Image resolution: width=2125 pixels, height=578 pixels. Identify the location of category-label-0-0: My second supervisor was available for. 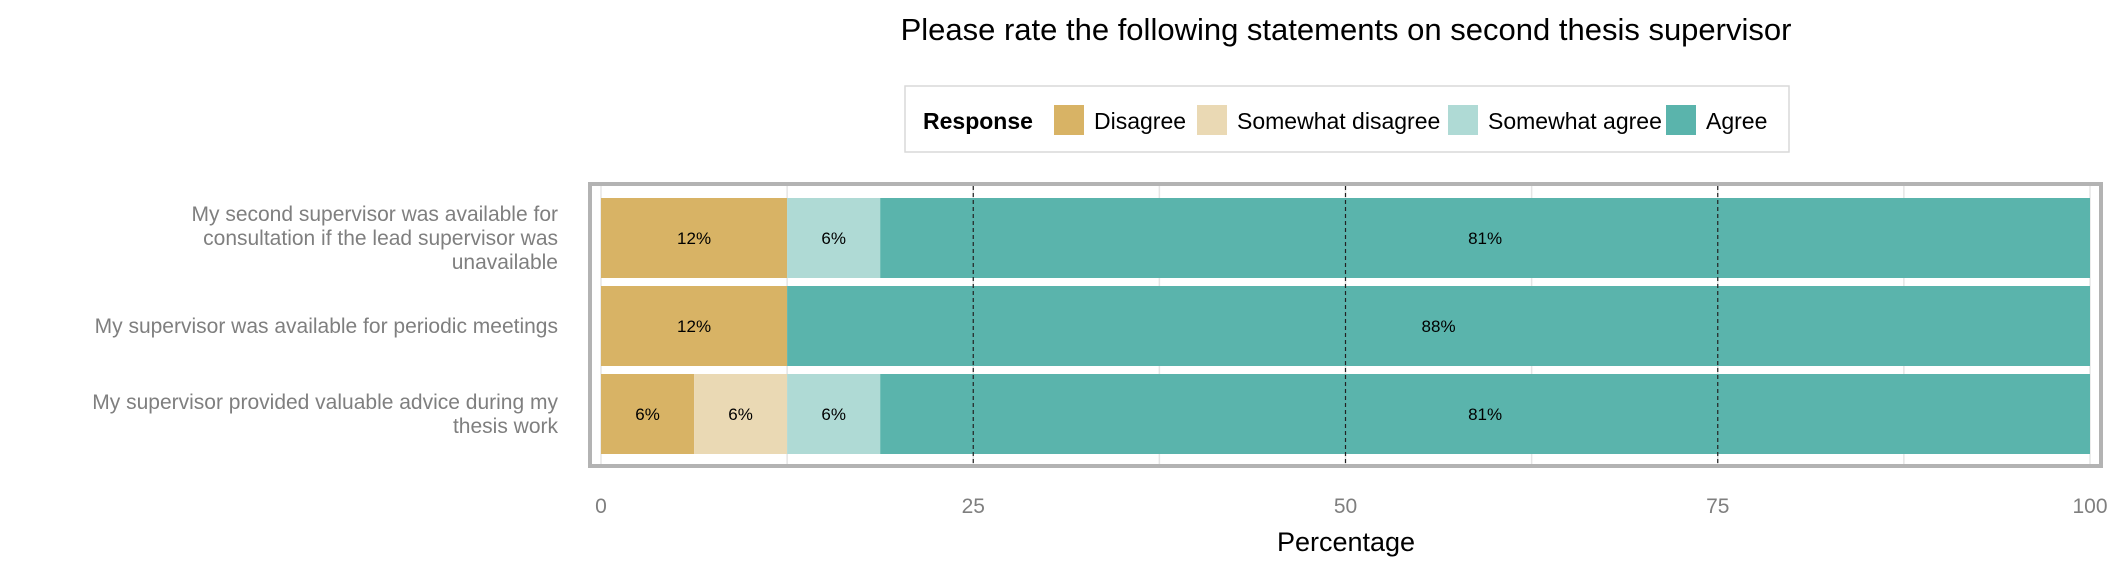
(375, 214).